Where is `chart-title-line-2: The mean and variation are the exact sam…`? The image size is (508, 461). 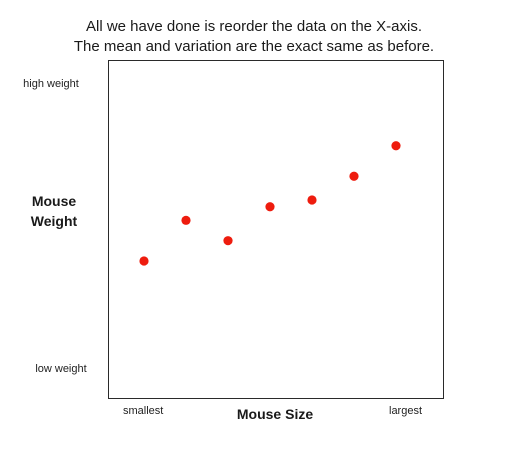 chart-title-line-2: The mean and variation are the exact sam… is located at coordinates (254, 46).